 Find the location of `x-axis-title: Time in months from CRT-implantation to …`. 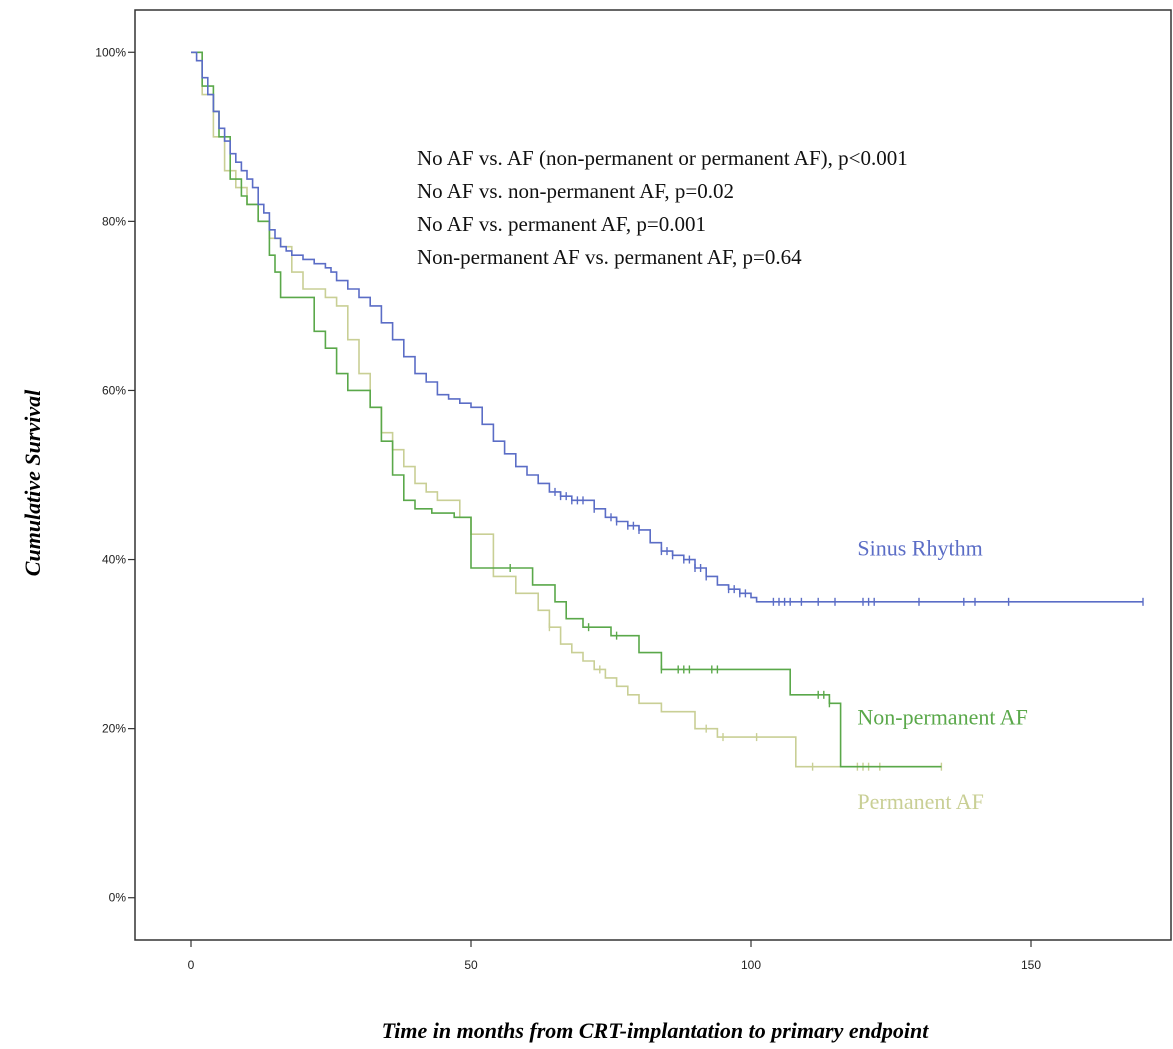

x-axis-title: Time in months from CRT-implantation to … is located at coordinates (656, 1030).